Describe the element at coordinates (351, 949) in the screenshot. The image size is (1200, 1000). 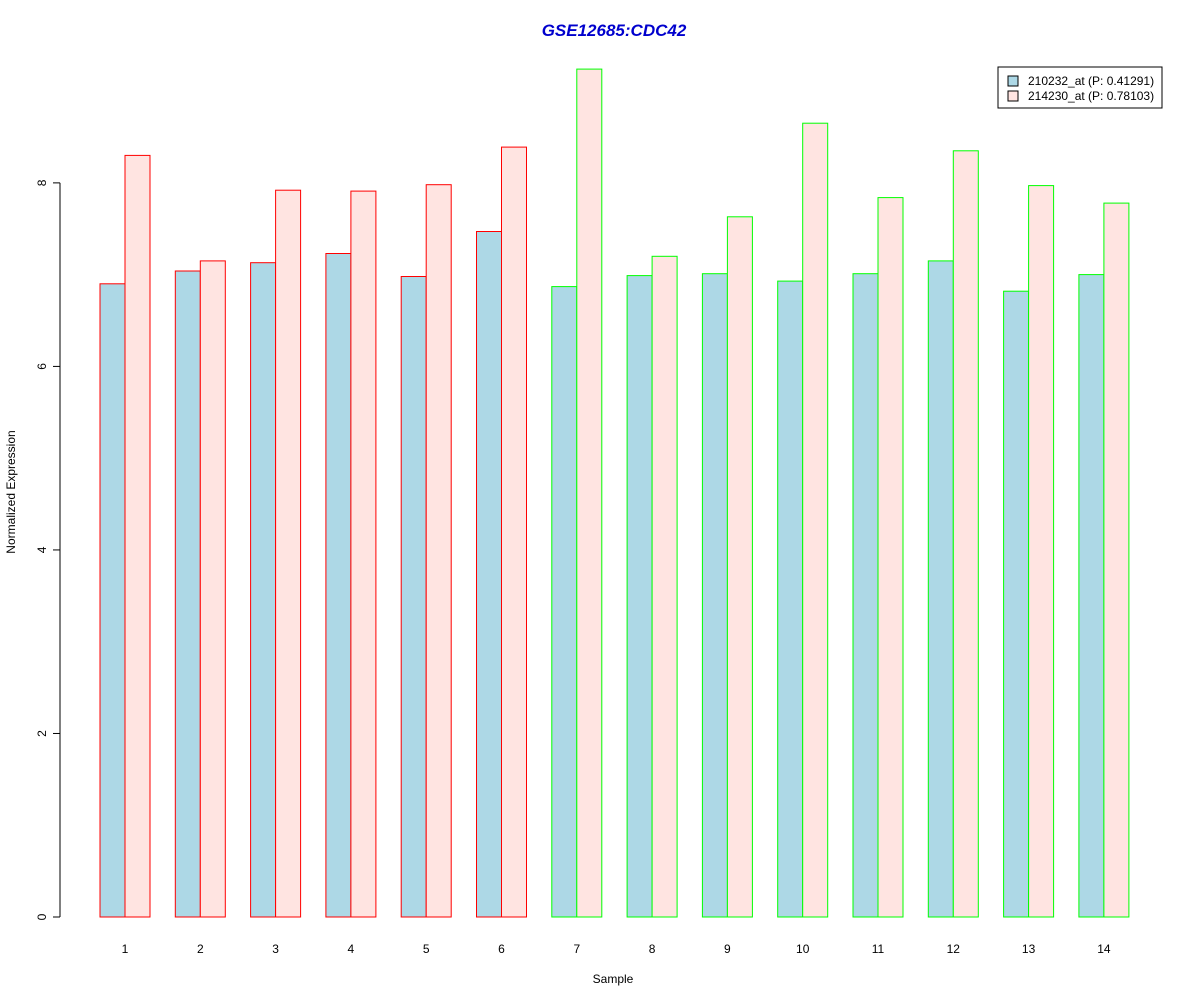
I see `x-tick-label: 4` at that location.